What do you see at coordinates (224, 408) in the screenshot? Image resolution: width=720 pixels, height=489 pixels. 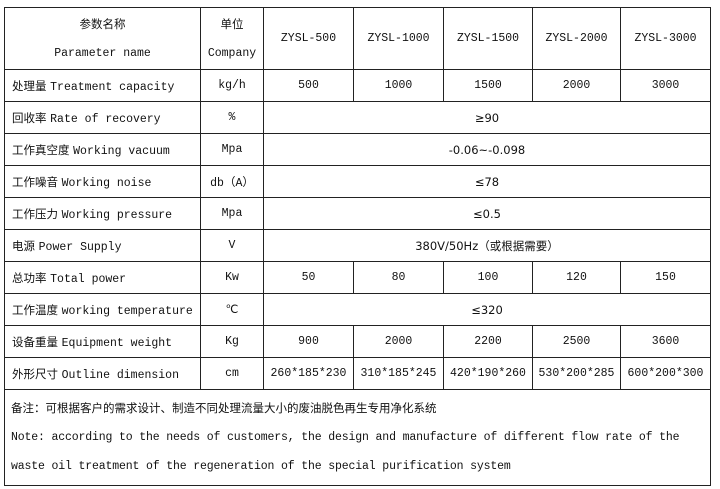 I see `note-cn: 备注：可根据客户的需求设计、制造不同处理流量大小的废油脱色再生专用净化系统` at bounding box center [224, 408].